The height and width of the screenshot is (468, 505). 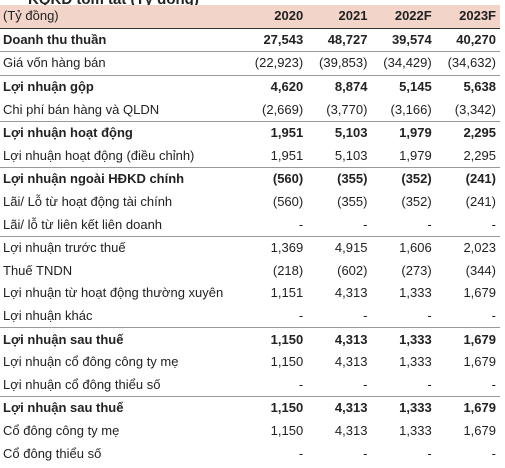 I want to click on row-value: 5,638, so click(x=467, y=86).